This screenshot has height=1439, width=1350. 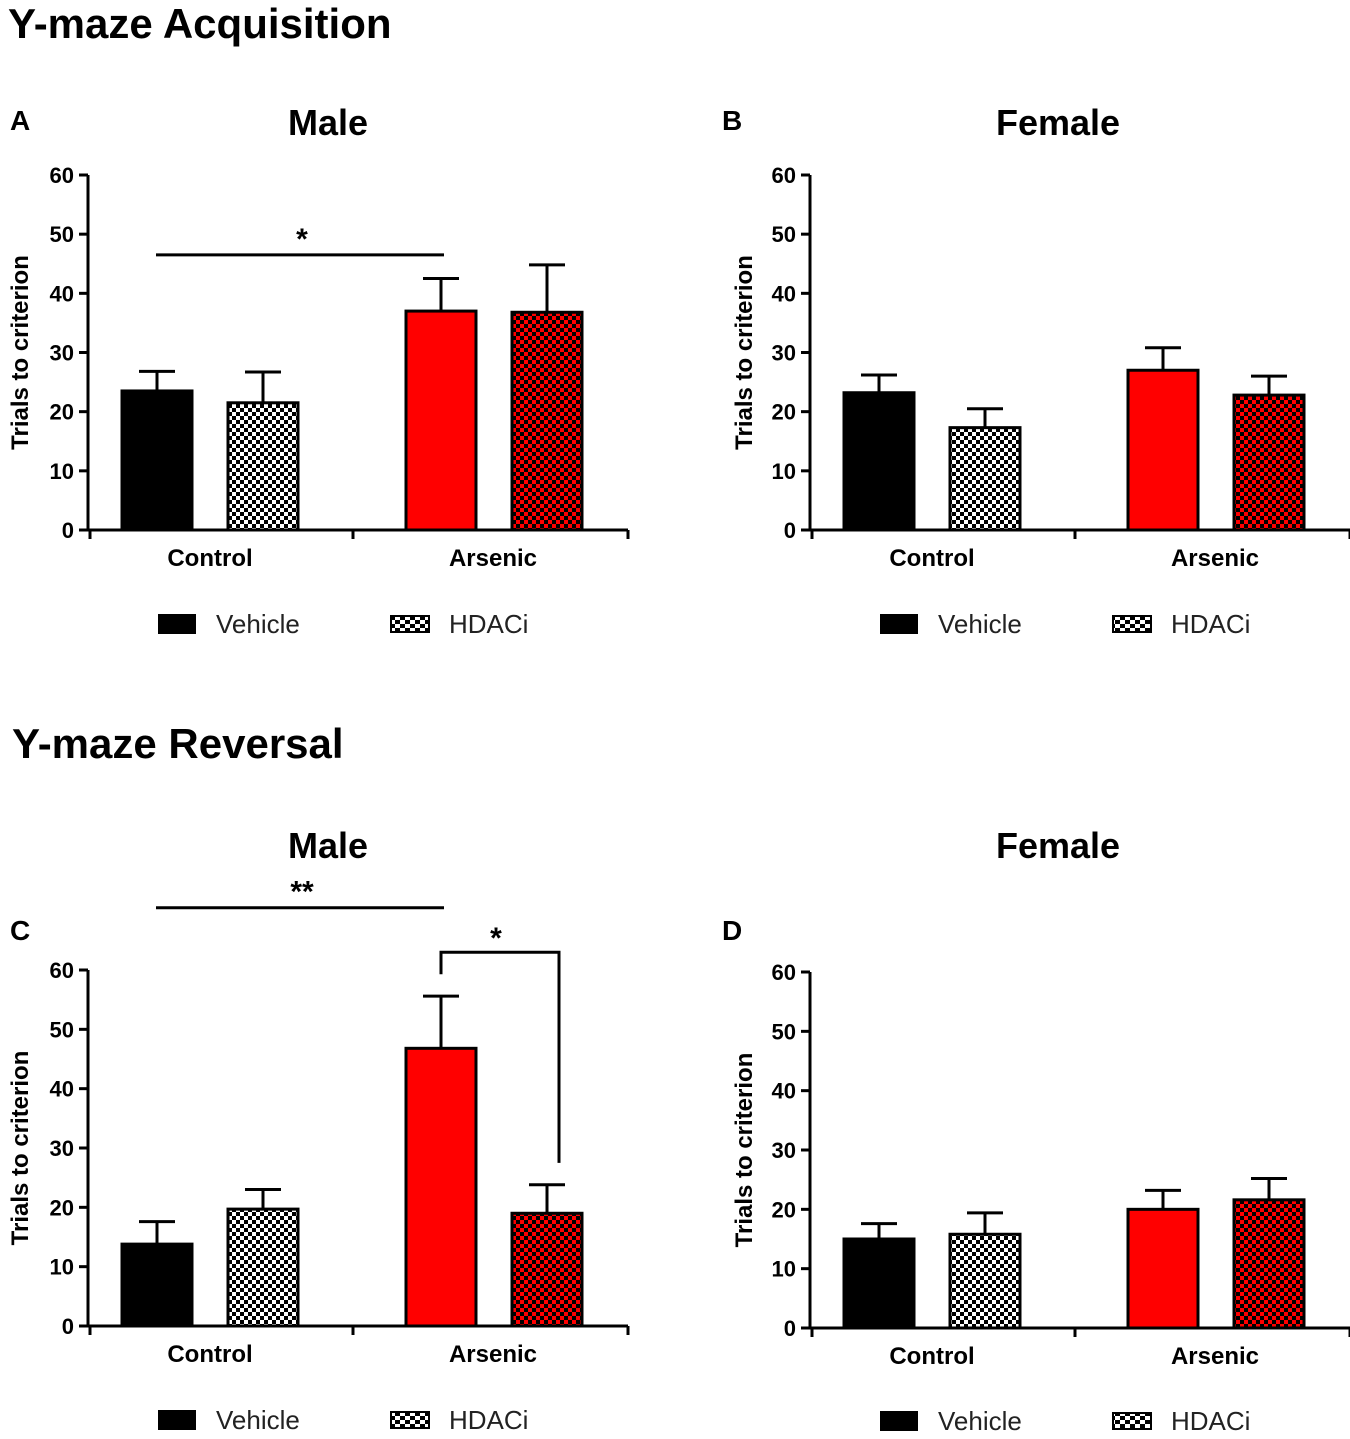 What do you see at coordinates (732, 930) in the screenshot?
I see `panel-letter: D` at bounding box center [732, 930].